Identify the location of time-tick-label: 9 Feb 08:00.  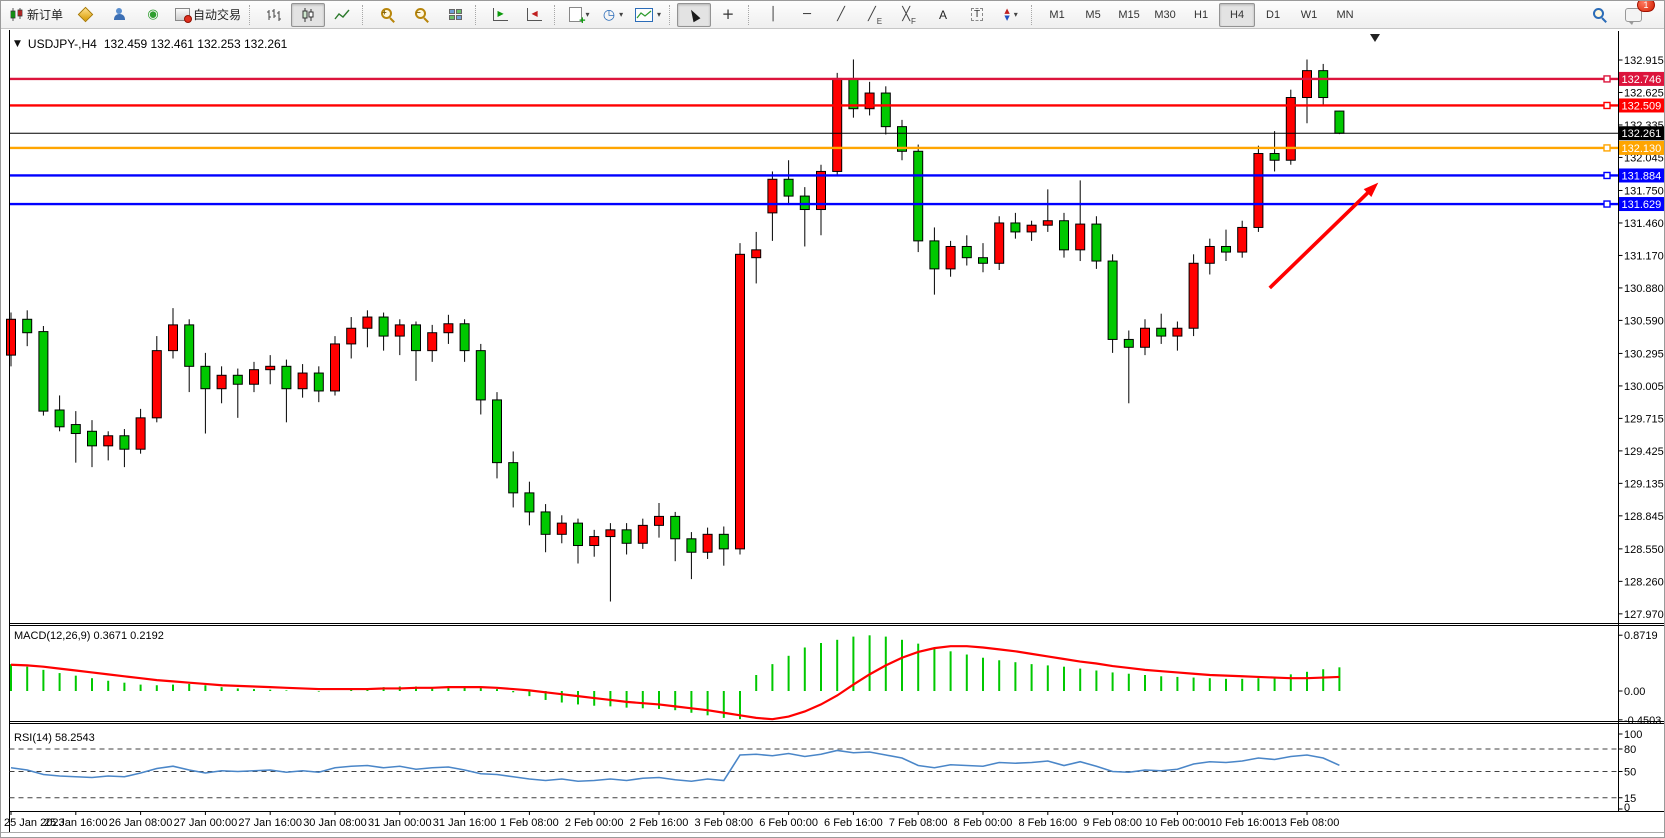
(1112, 823).